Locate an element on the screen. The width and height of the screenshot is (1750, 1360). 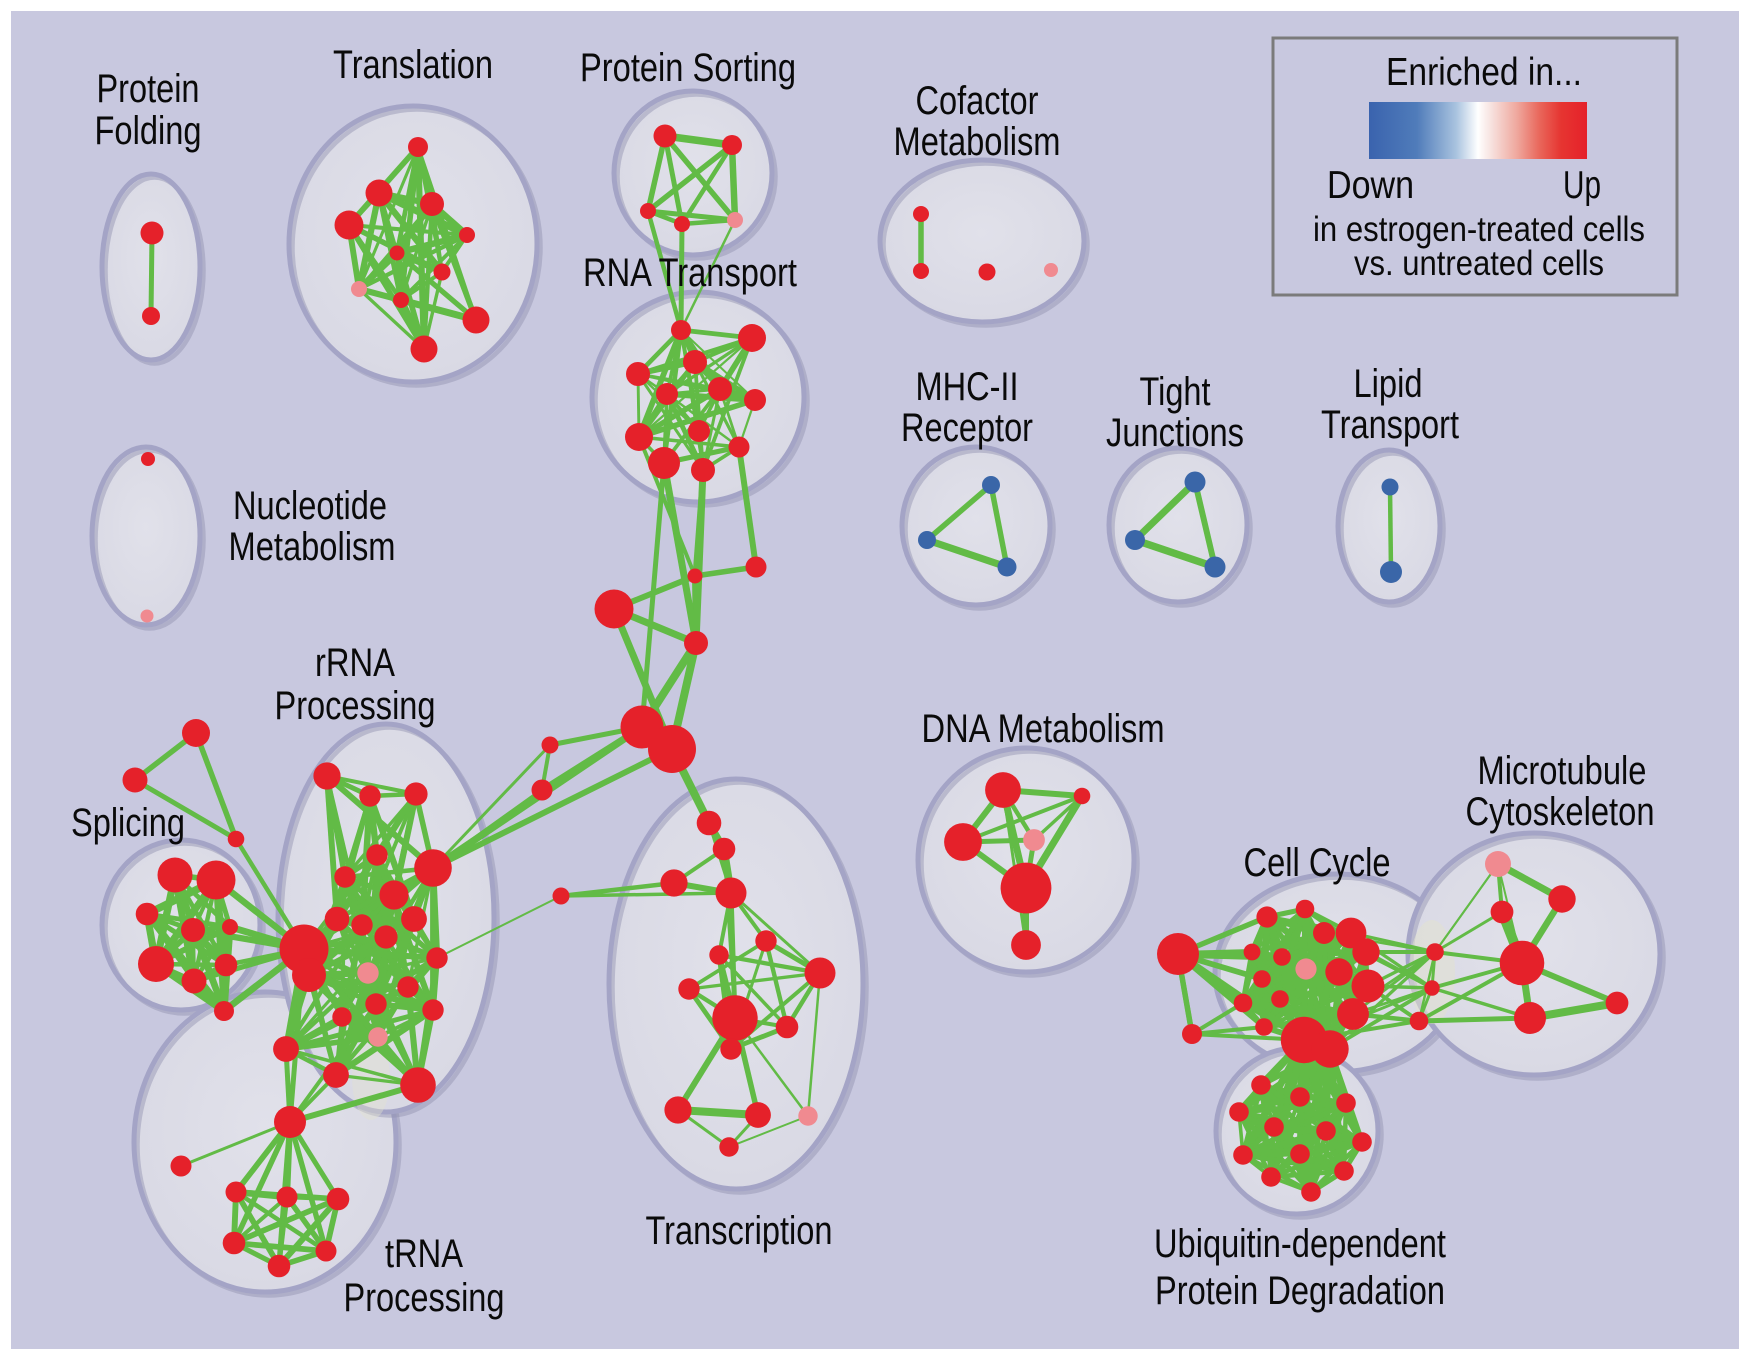
svg-text: Protein Degradation is located at coordinates (1300, 1291).